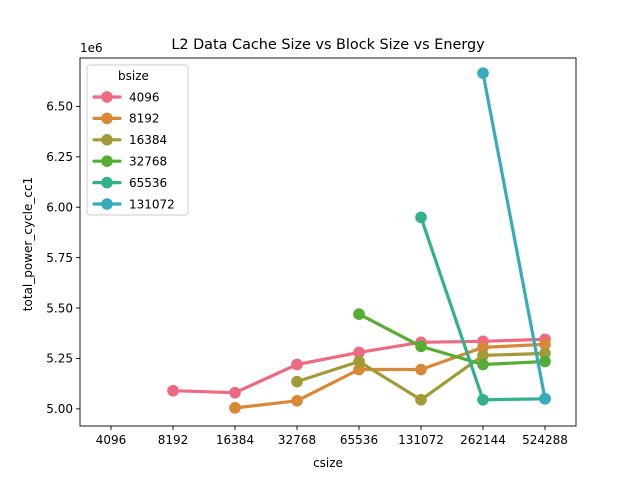 The height and width of the screenshot is (484, 640). I want to click on y-axis-label: total_power_cycle_cc1, so click(28, 244).